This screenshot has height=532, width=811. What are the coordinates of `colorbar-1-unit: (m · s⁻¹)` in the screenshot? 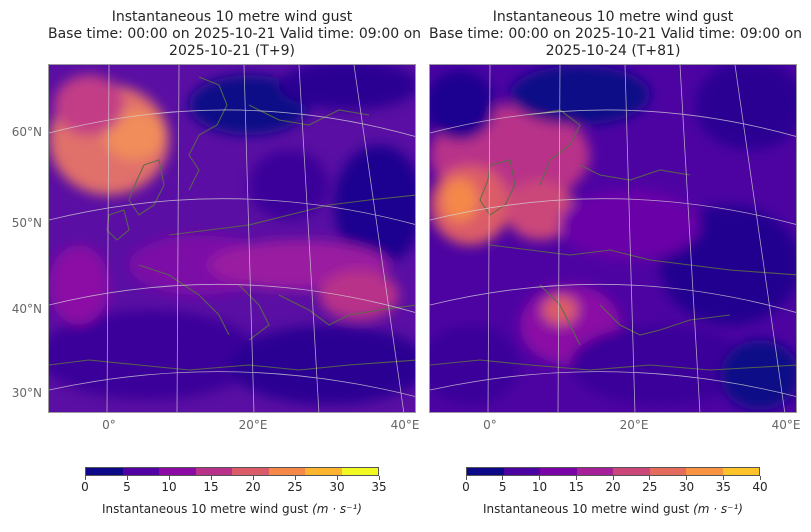 It's located at (337, 509).